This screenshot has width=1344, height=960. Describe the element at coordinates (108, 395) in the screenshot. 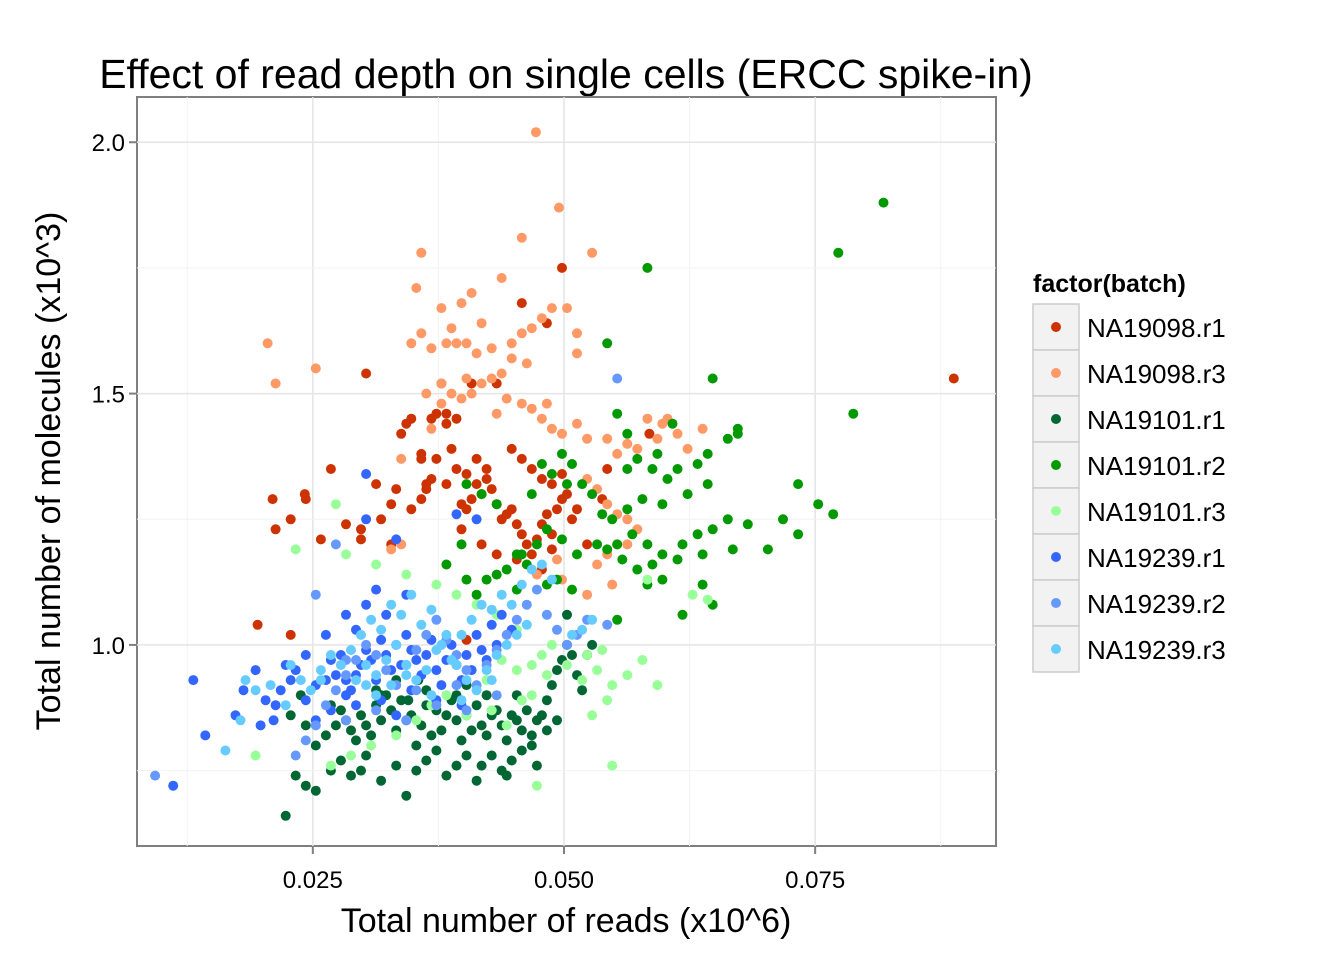

I see `y-tick-label: 1.5` at that location.